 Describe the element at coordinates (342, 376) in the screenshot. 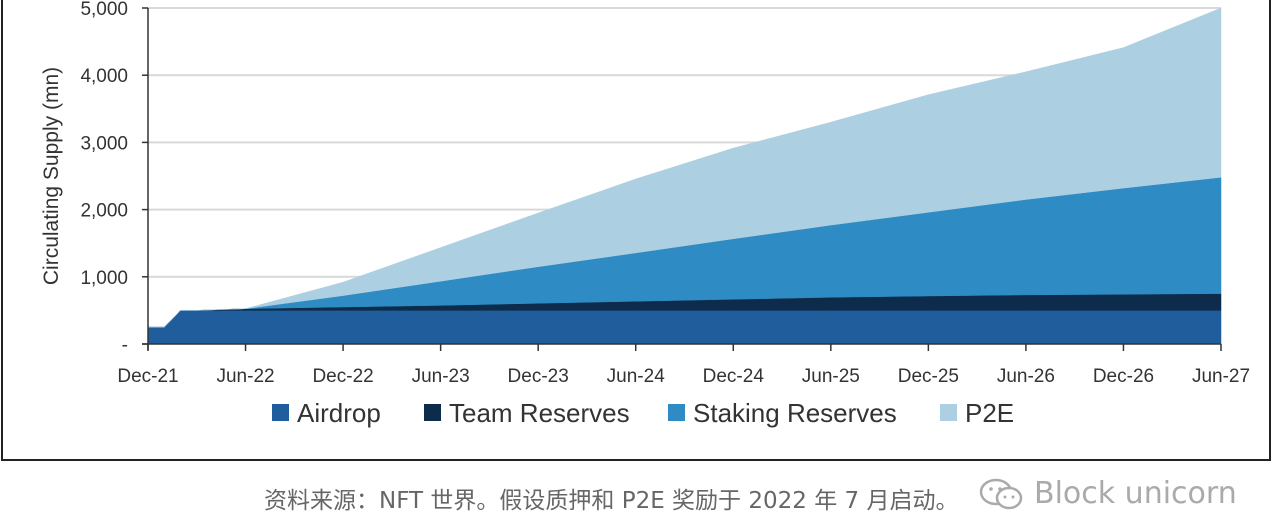

I see `x-tick-label: Dec-22` at that location.